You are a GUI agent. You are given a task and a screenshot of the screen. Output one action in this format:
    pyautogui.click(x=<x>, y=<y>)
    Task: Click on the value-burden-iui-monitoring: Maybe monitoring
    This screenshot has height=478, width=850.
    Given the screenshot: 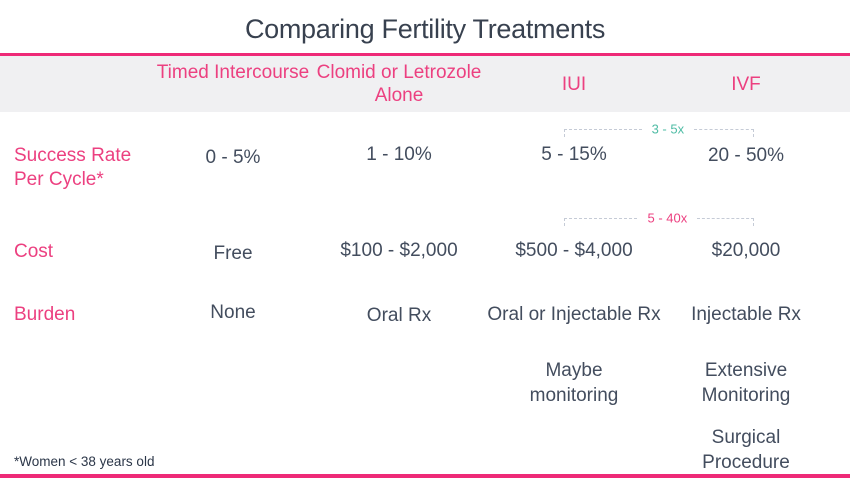 What is the action you would take?
    pyautogui.click(x=574, y=383)
    